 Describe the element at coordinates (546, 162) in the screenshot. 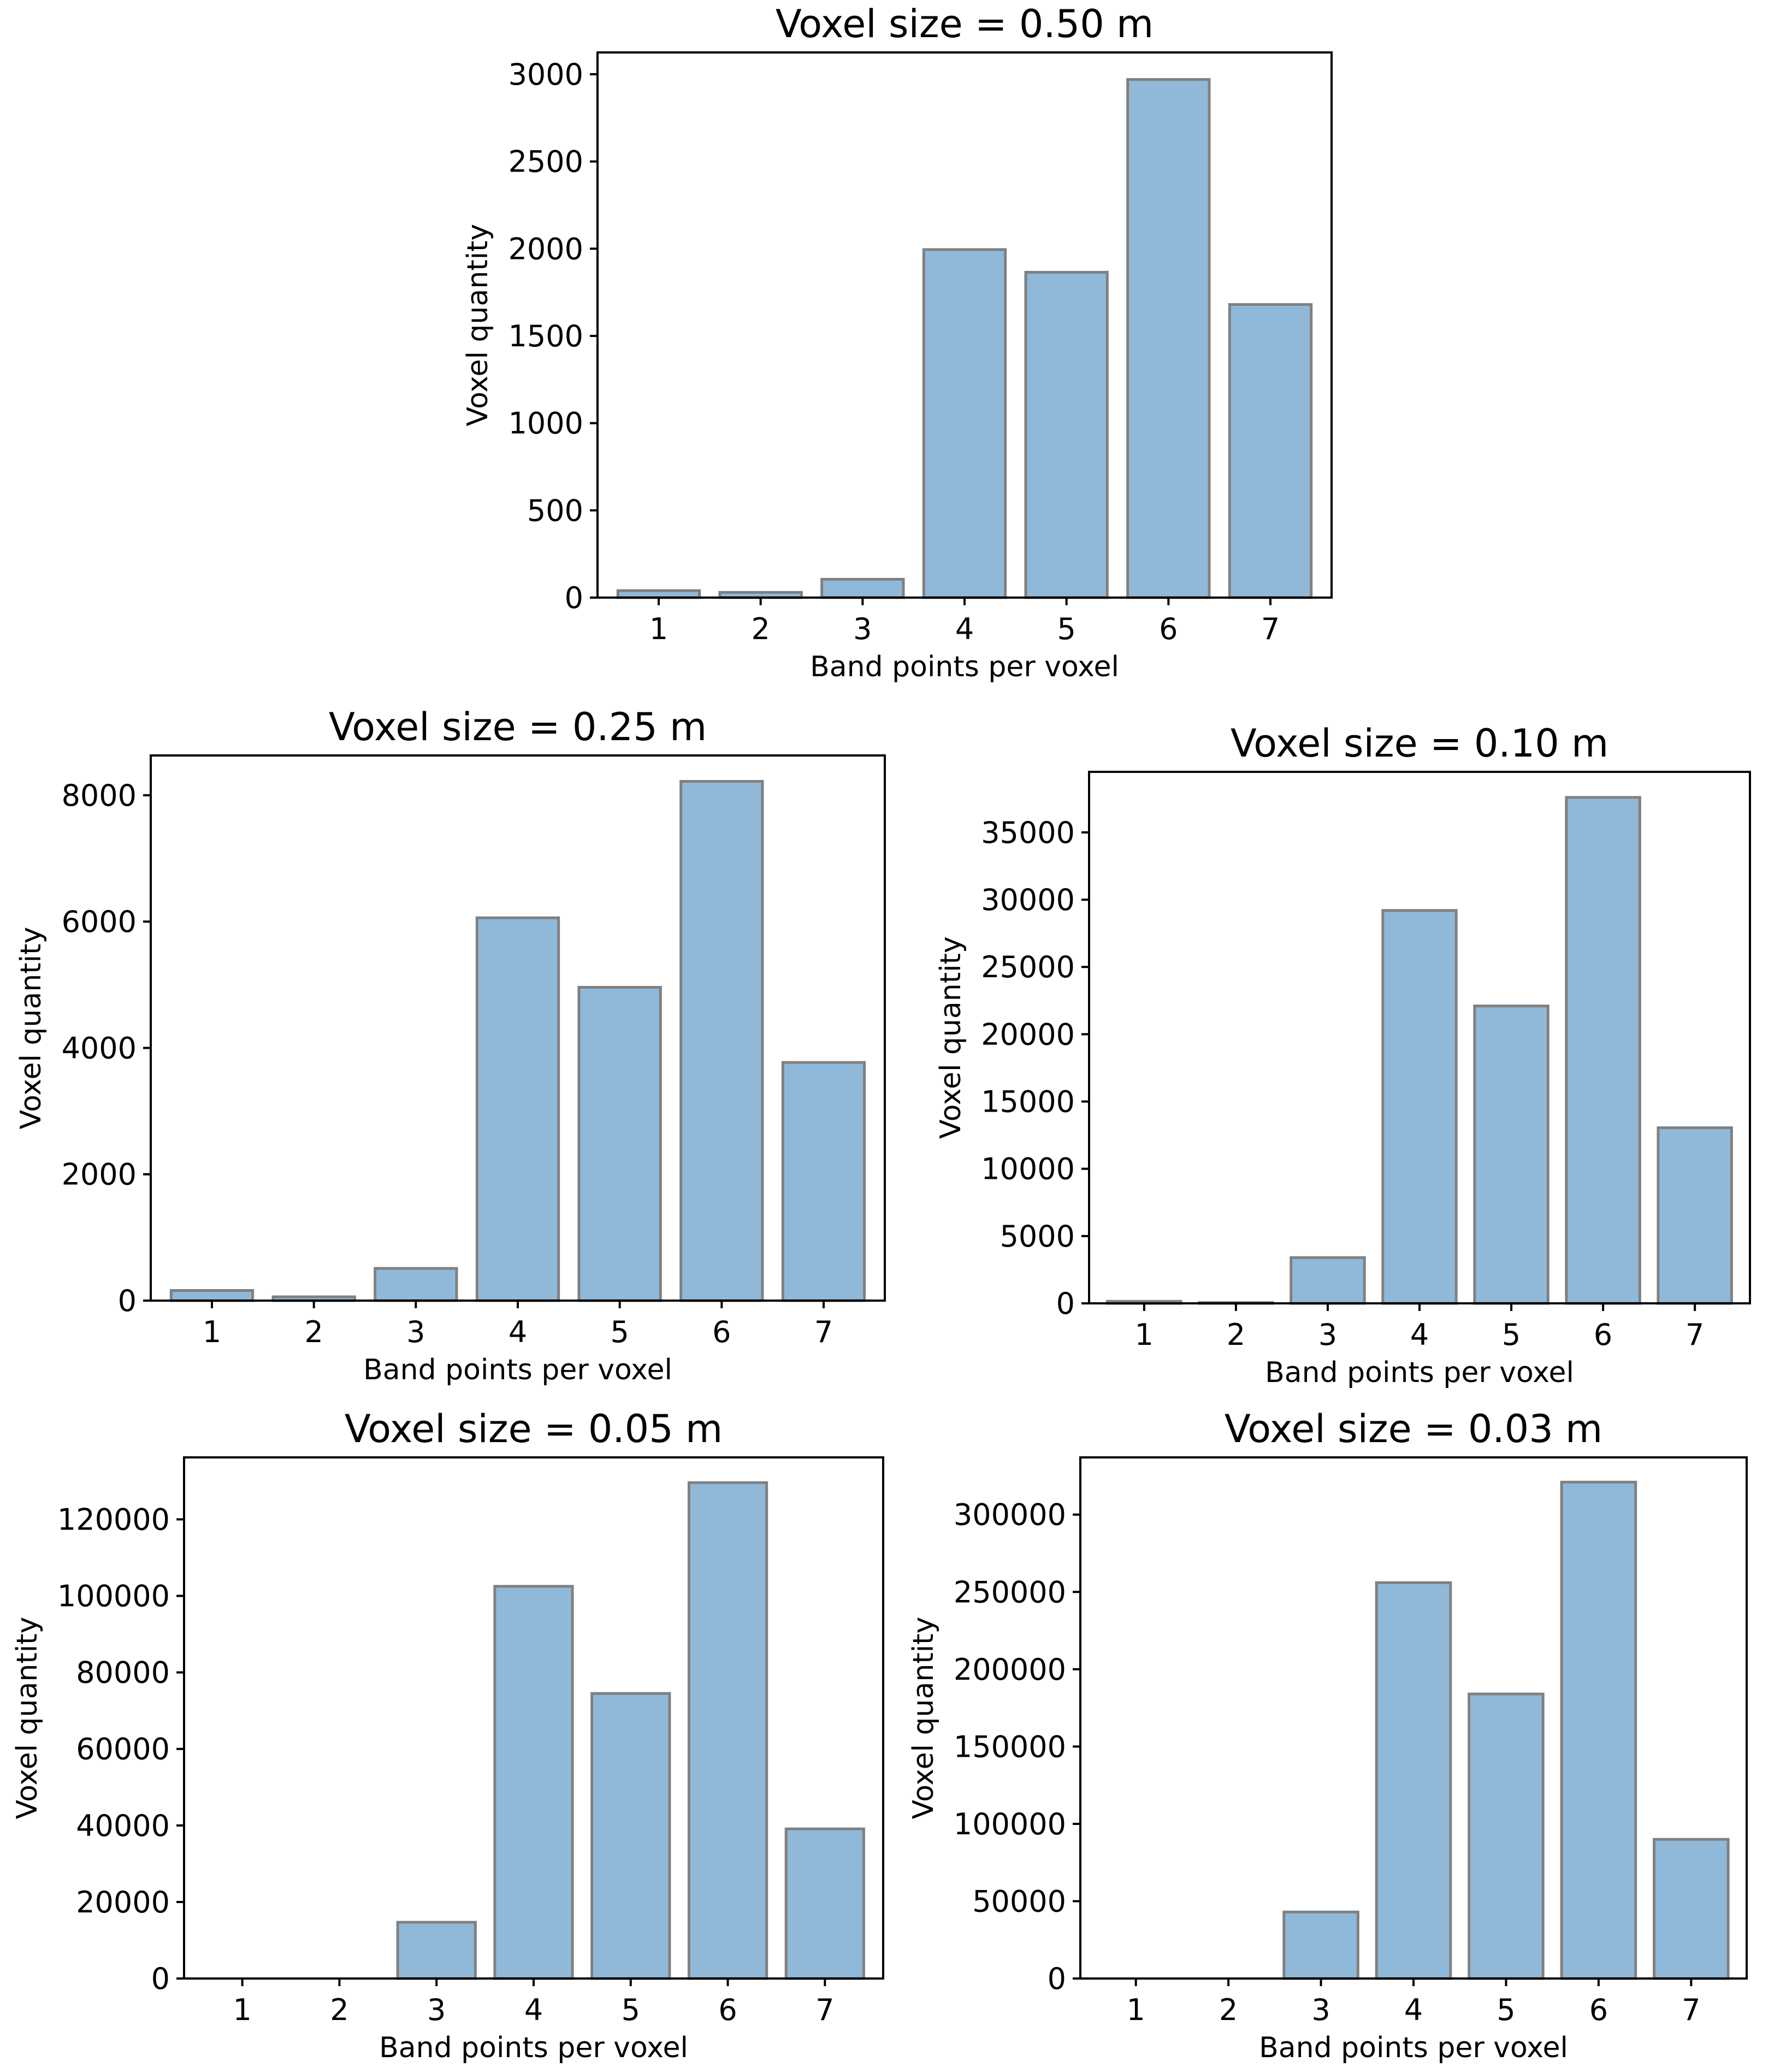

I see `y-tick-label: 2500` at that location.